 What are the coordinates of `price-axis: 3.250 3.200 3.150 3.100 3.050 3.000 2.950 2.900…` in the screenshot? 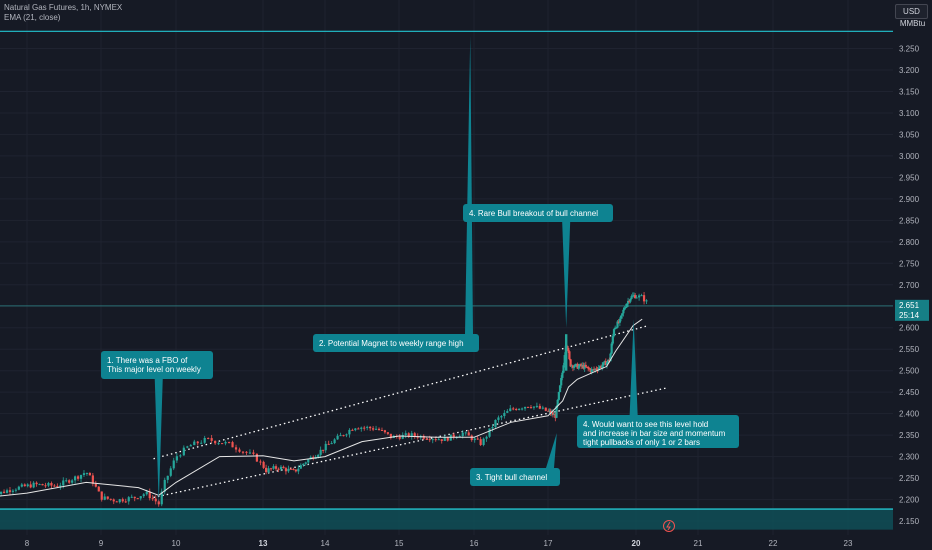 It's located at (909, 286).